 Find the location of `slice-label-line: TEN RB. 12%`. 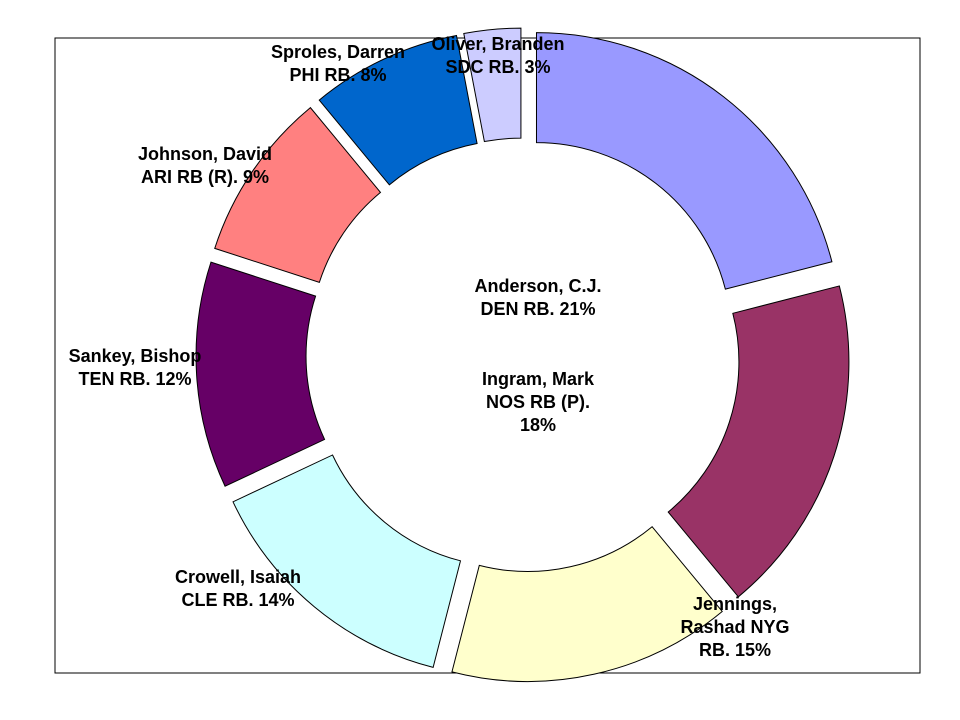

slice-label-line: TEN RB. 12% is located at coordinates (134, 379).